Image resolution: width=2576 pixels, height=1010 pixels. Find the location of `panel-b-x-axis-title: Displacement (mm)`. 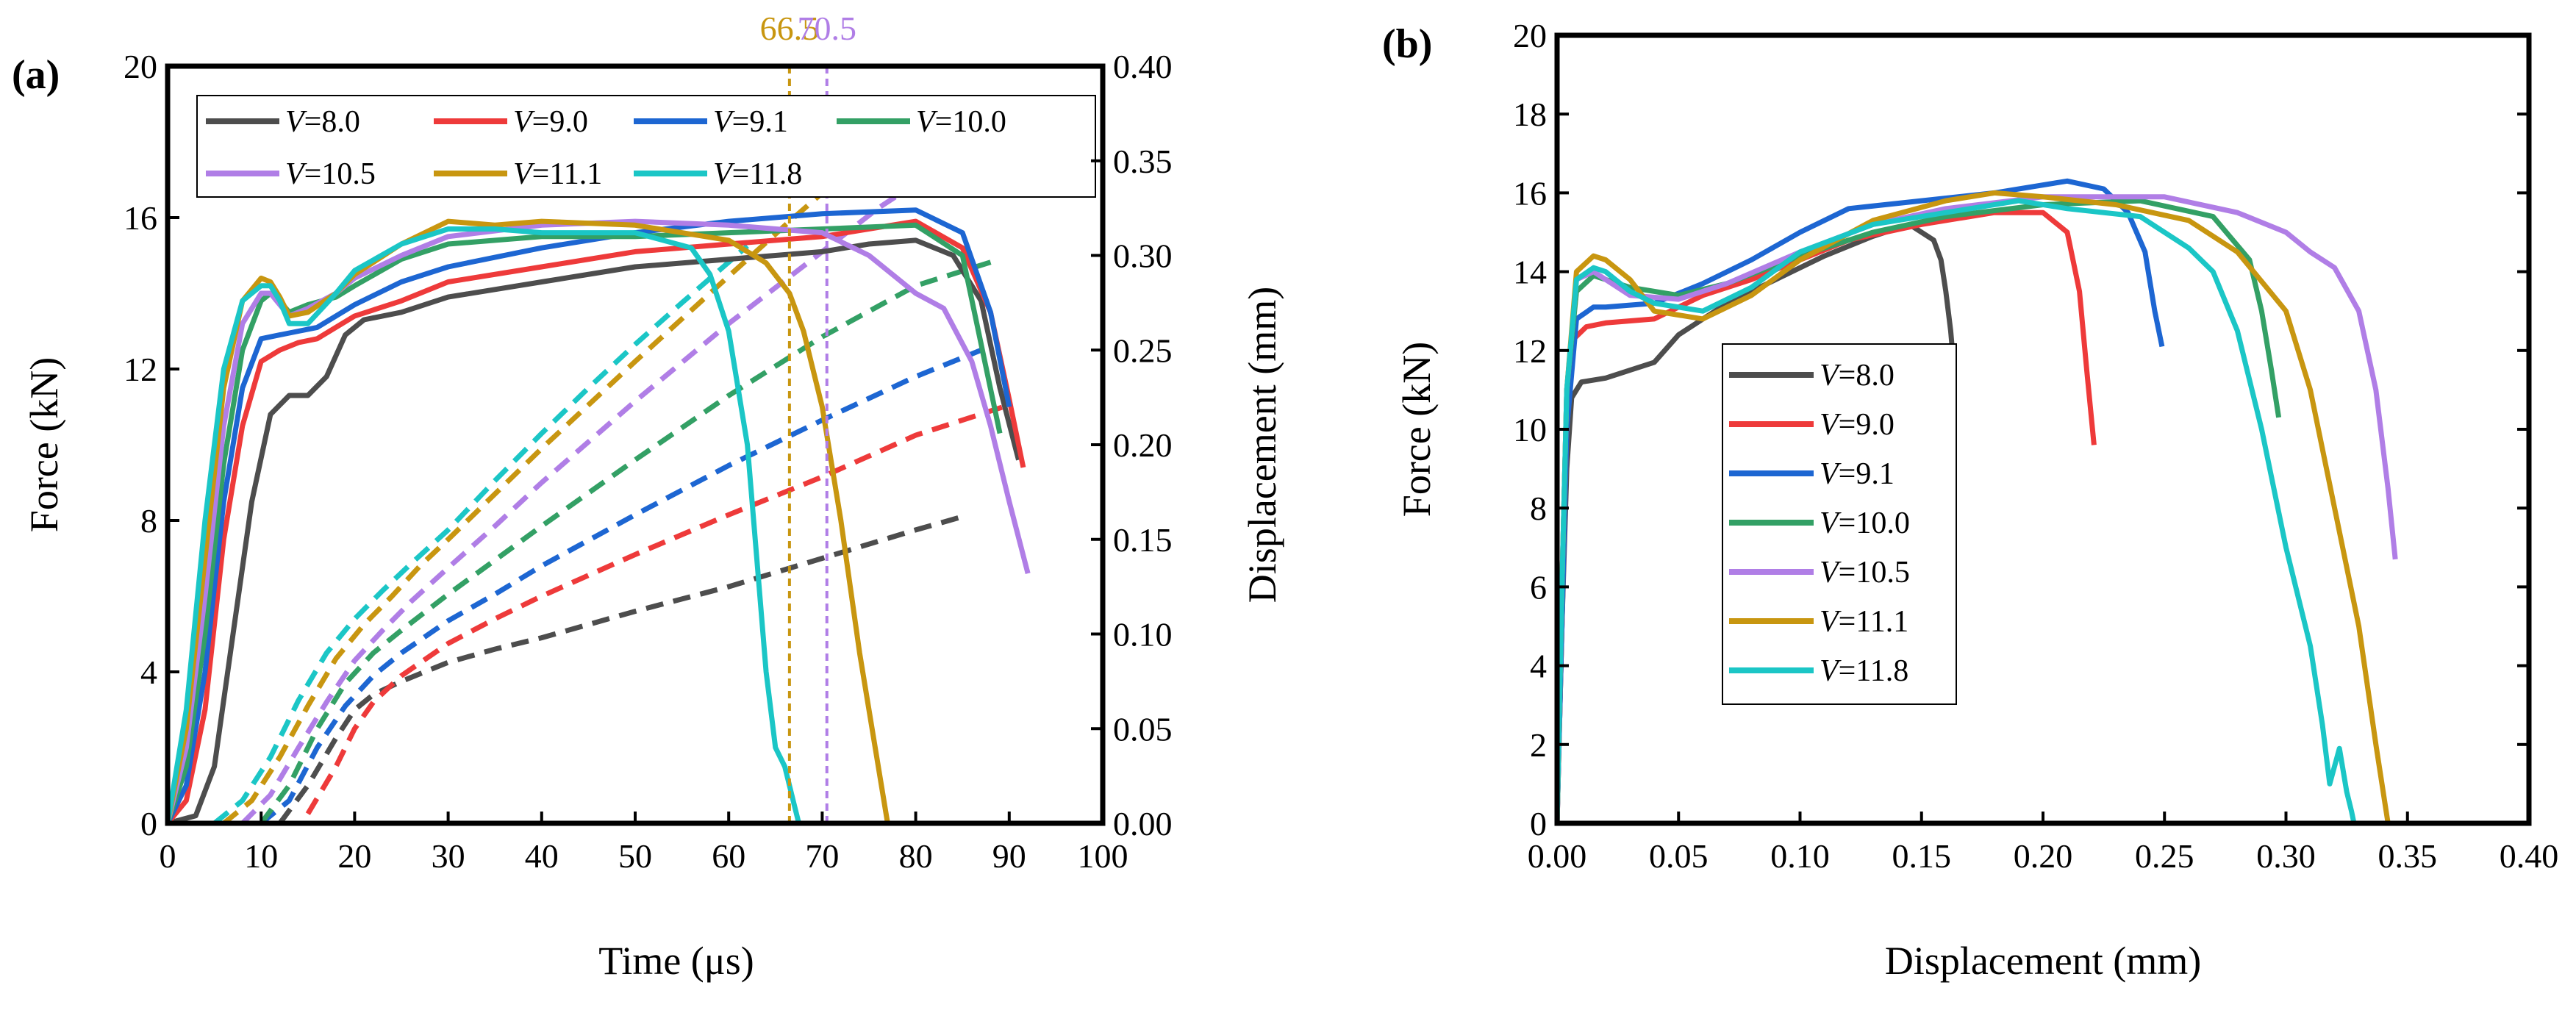

panel-b-x-axis-title: Displacement (mm) is located at coordinates (2043, 961).